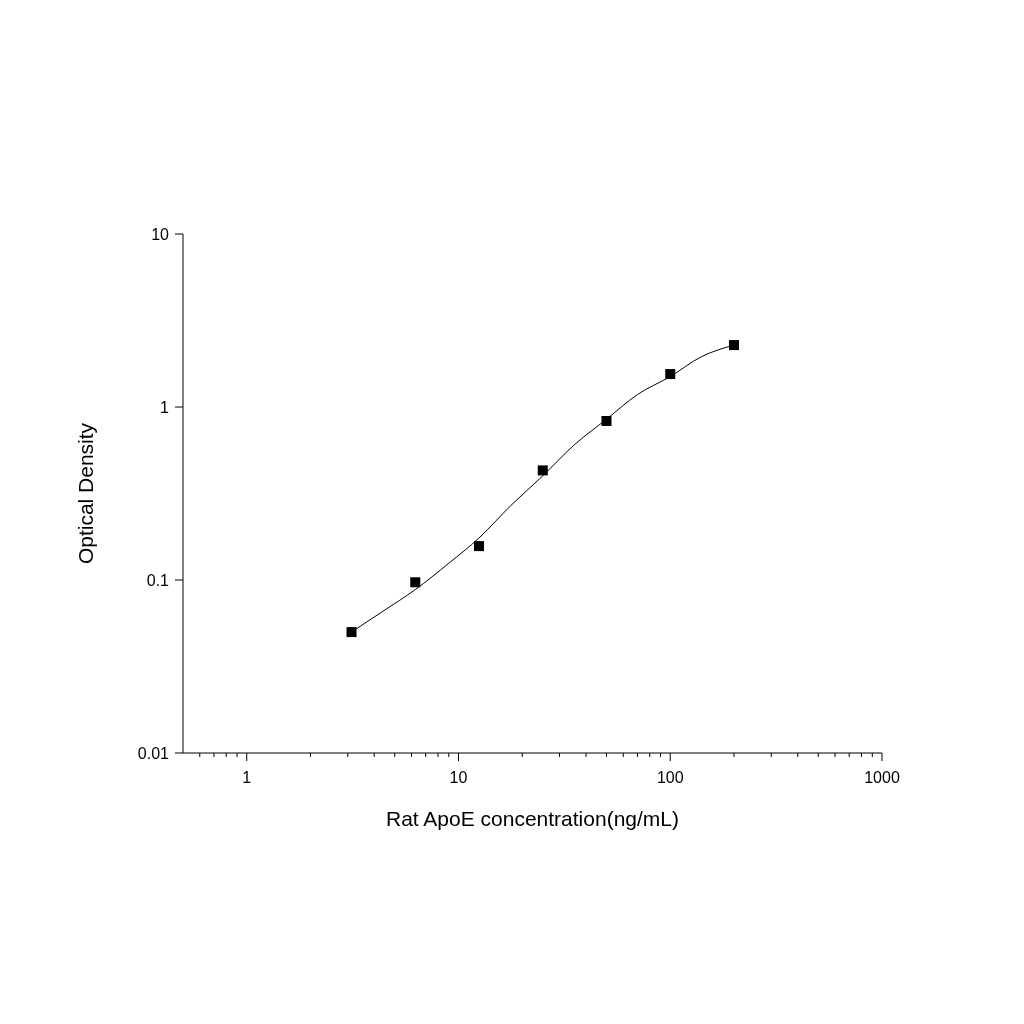 The height and width of the screenshot is (1024, 1024). What do you see at coordinates (165, 407) in the screenshot?
I see `y-tick-label: 1` at bounding box center [165, 407].